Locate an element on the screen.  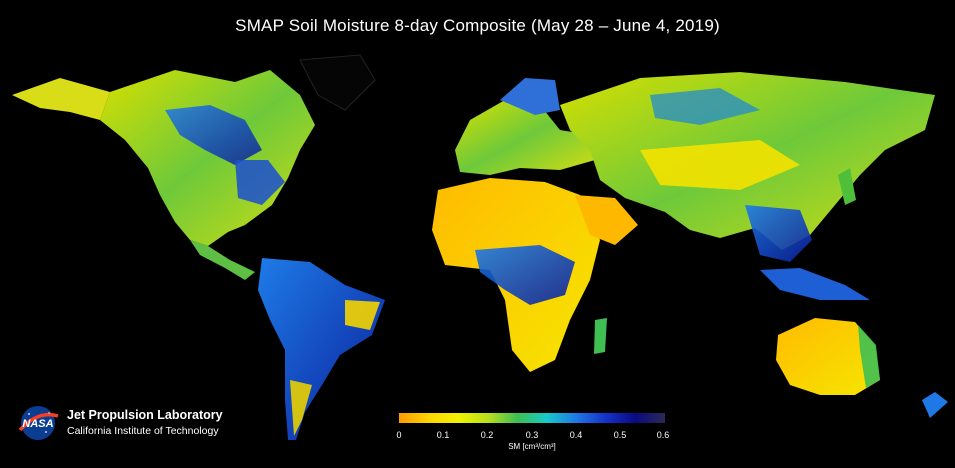
australia-landmass is located at coordinates (828, 356).